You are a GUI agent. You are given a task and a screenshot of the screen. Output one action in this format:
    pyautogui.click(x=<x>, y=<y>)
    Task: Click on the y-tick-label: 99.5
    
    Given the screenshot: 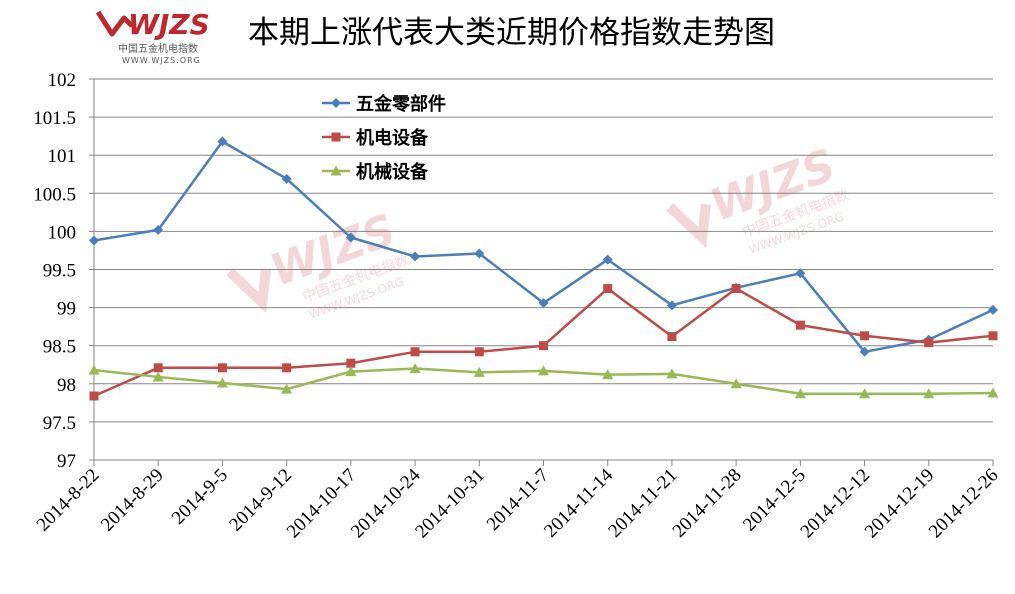 What is the action you would take?
    pyautogui.click(x=59, y=271)
    